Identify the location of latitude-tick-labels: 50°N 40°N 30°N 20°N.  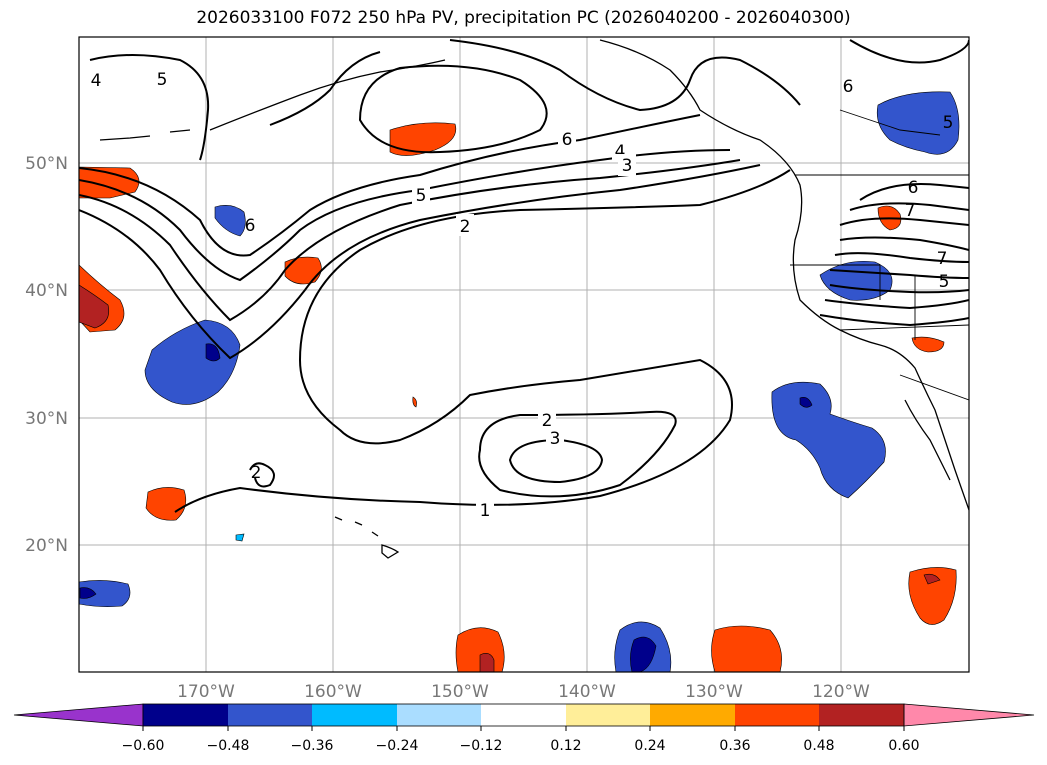
(46, 355).